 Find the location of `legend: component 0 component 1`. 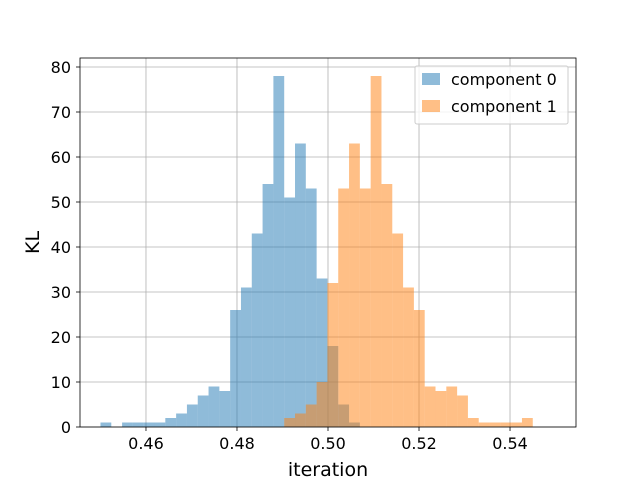

legend: component 0 component 1 is located at coordinates (491, 95).